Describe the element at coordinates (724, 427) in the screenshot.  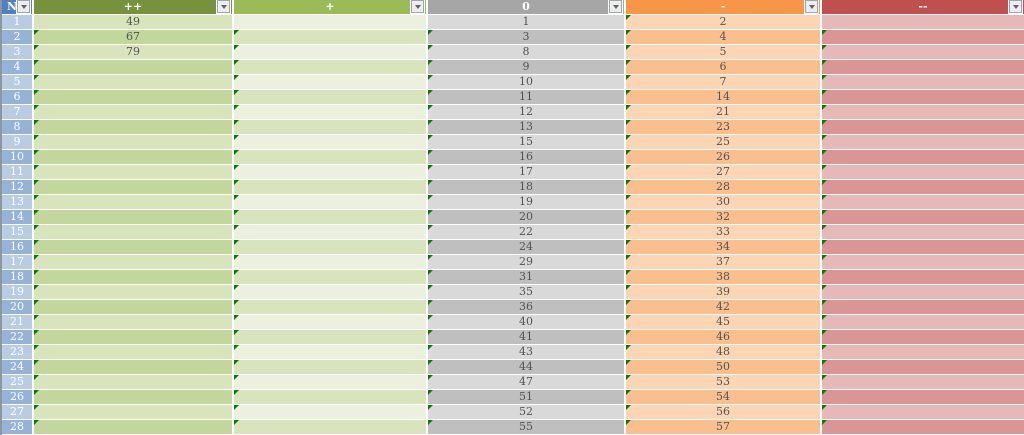
I see `cell-minus1-row28: 57` at that location.